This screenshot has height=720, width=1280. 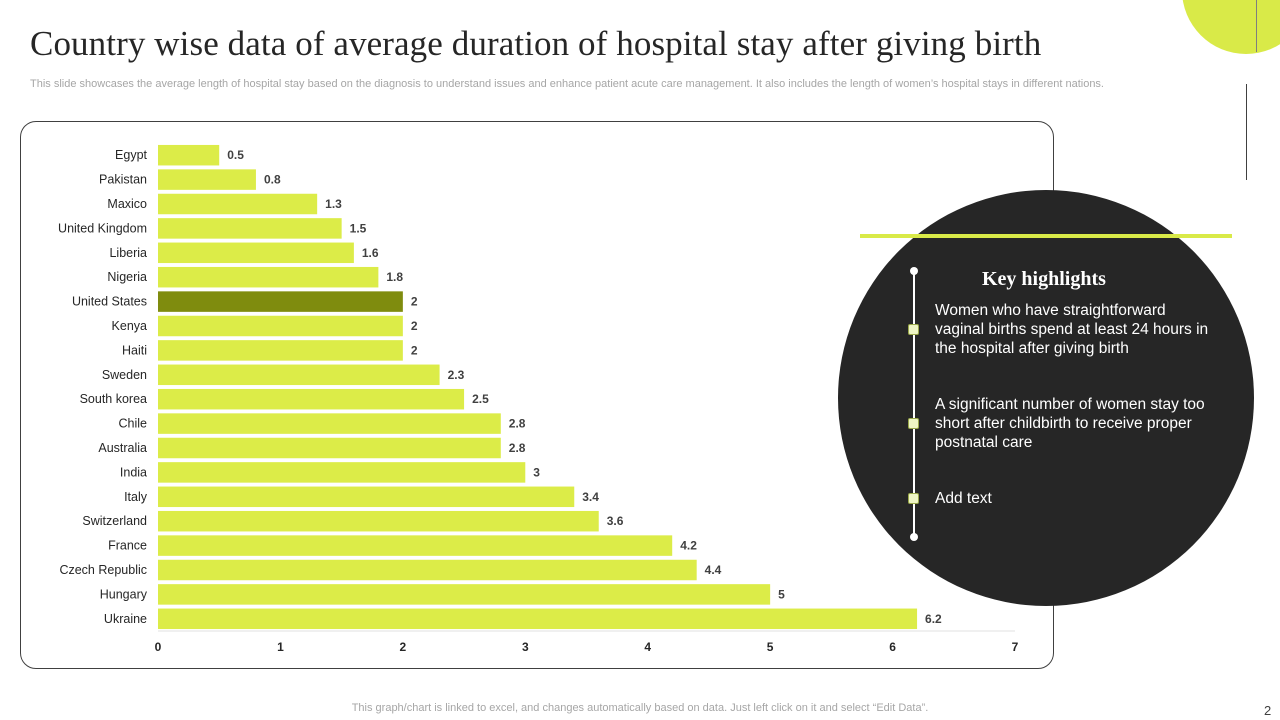 I want to click on value-label: 3.4, so click(x=590, y=497).